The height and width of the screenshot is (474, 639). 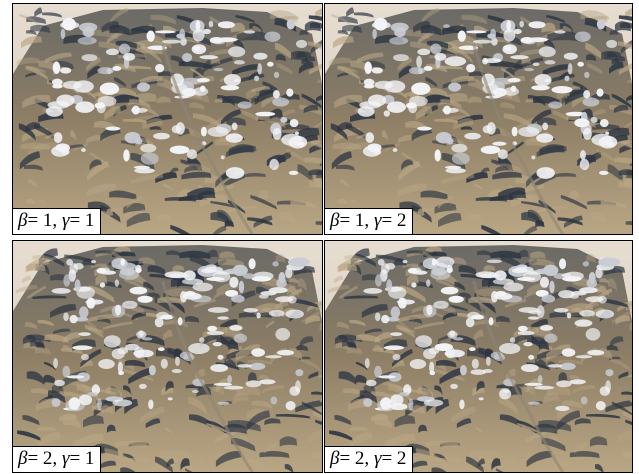 I want to click on parameter-caption: β= 1, γ= 1, so click(x=57, y=221).